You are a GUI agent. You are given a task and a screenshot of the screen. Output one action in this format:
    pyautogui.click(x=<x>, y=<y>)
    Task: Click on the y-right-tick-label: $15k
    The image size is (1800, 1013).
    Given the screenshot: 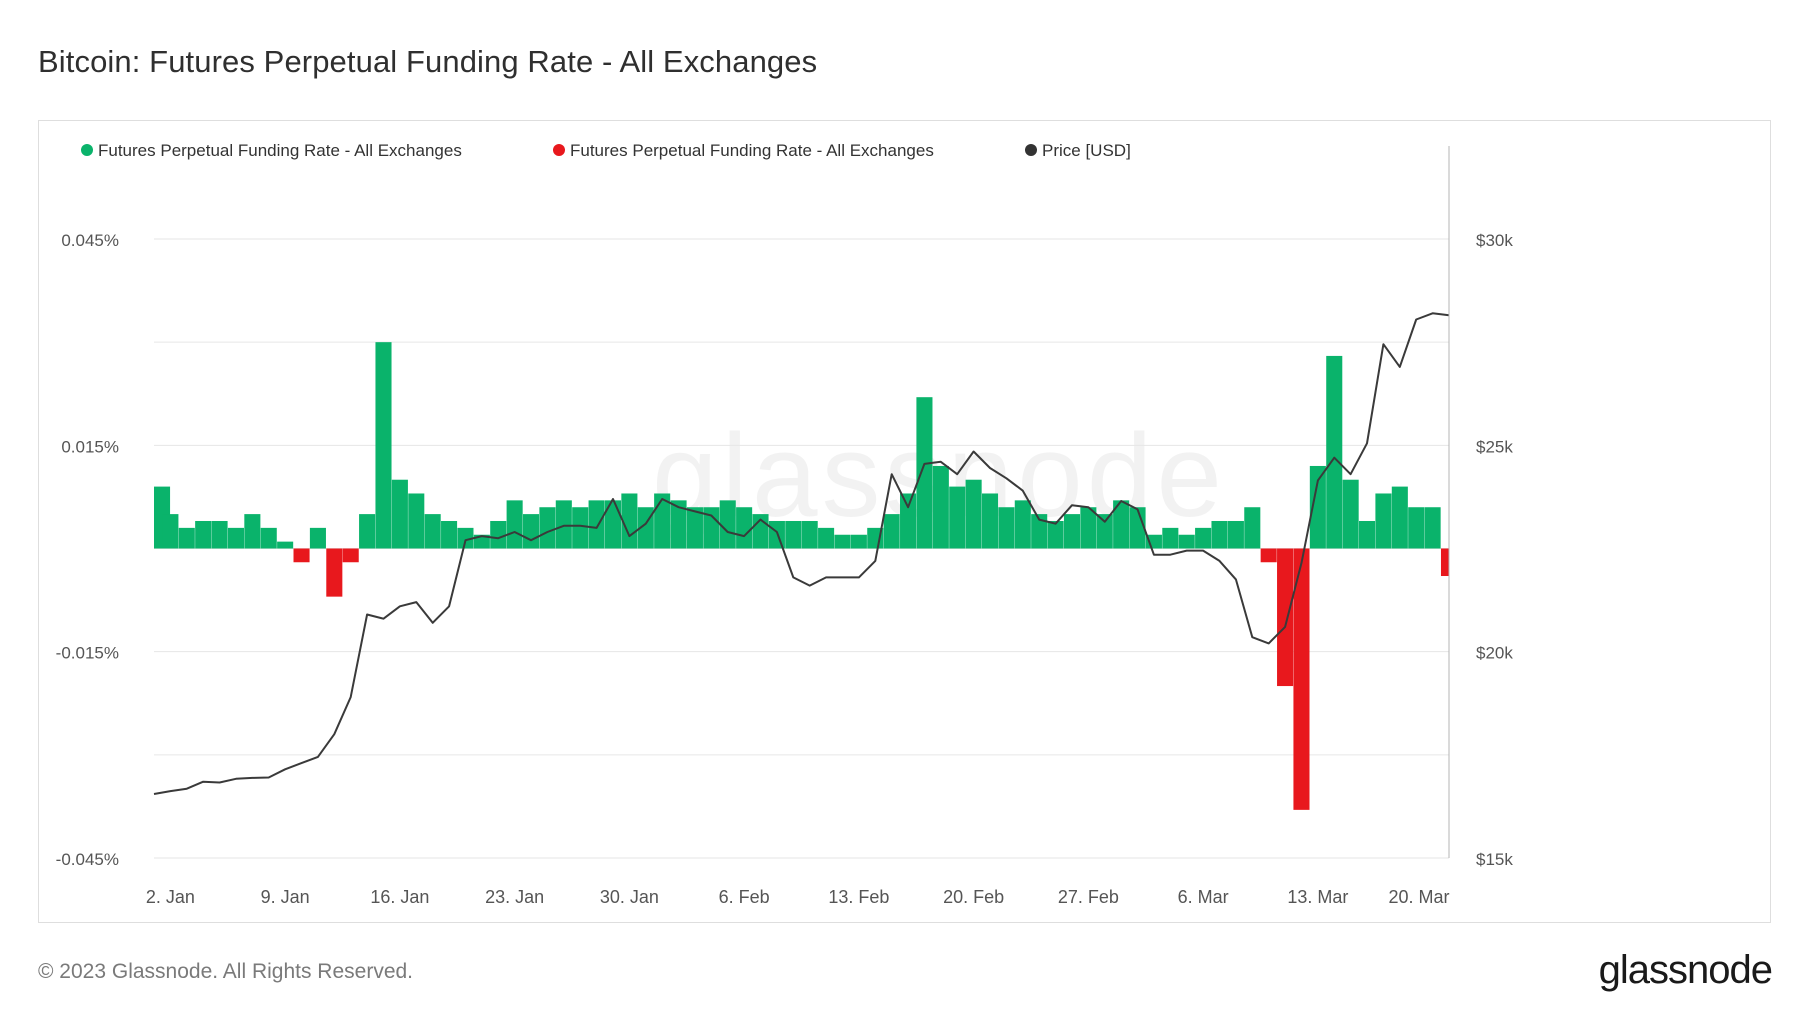 What is the action you would take?
    pyautogui.click(x=1494, y=859)
    